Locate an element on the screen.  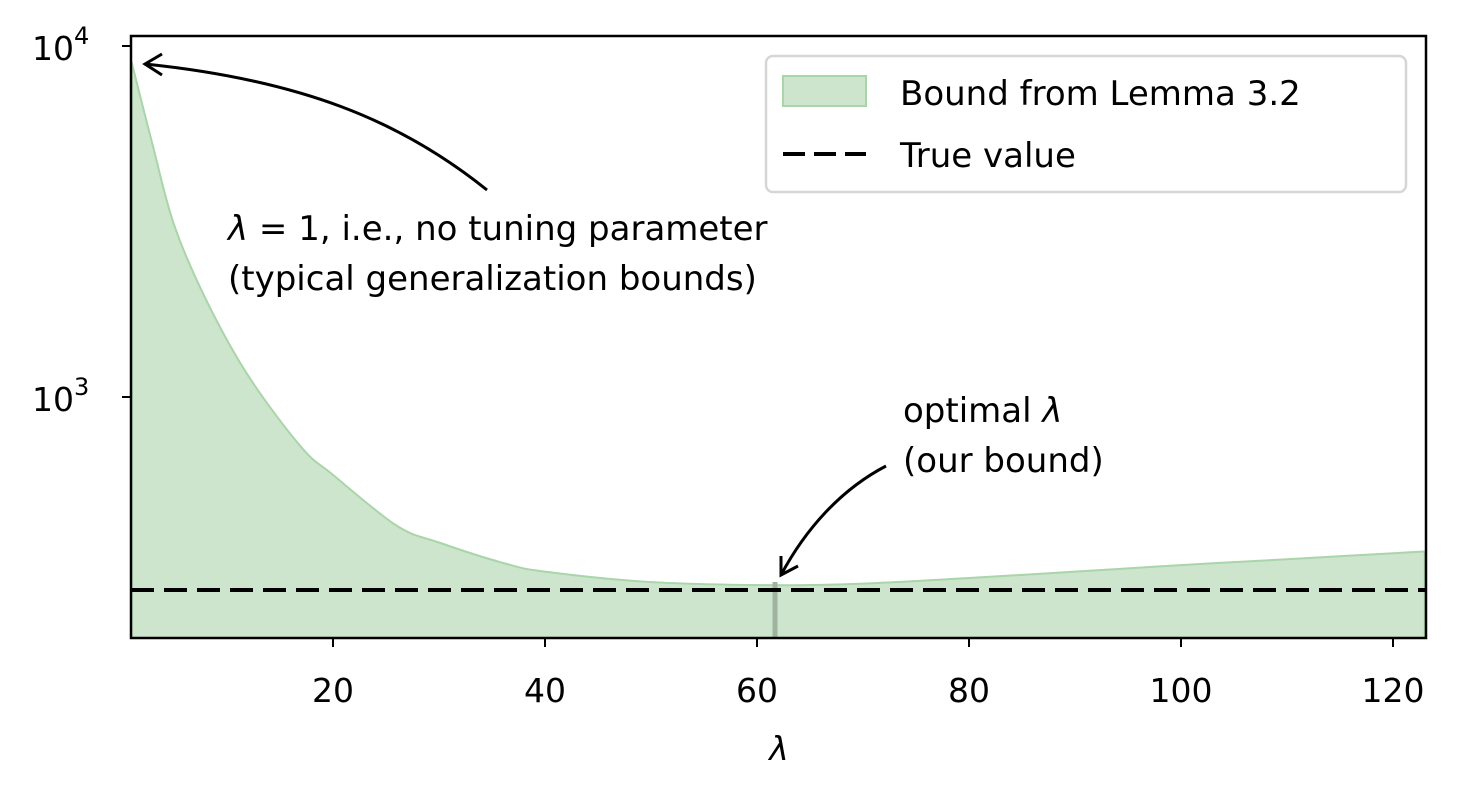
y-tick-label: 10³ is located at coordinates (60, 396).